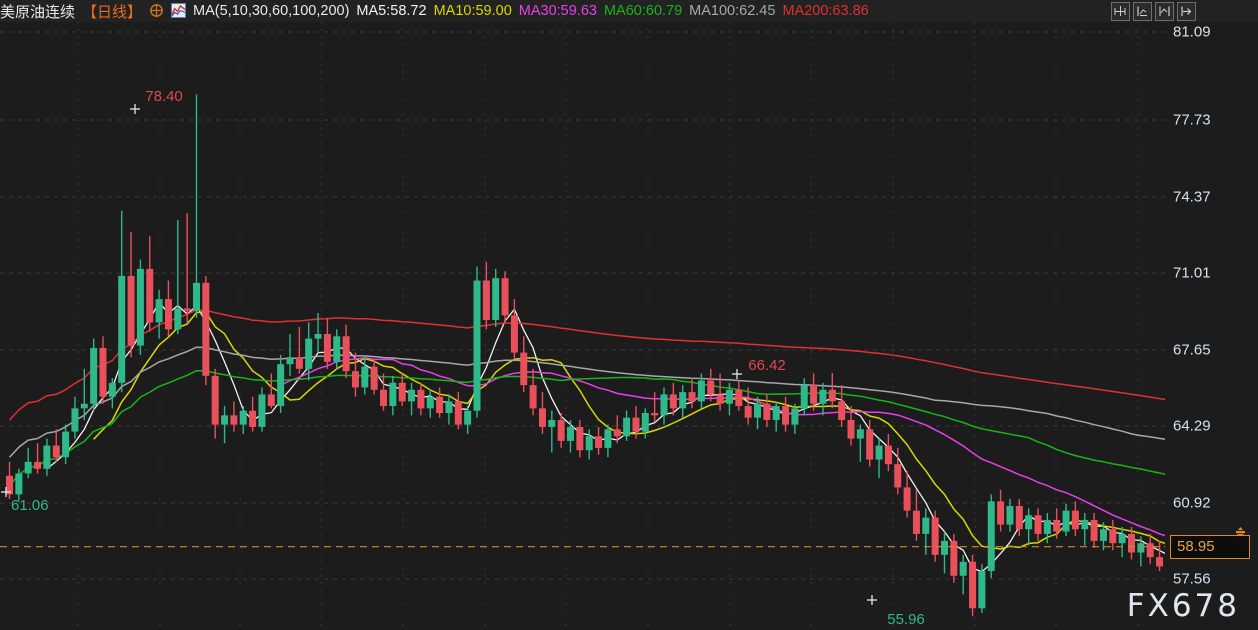 This screenshot has width=1258, height=630. Describe the element at coordinates (767, 365) in the screenshot. I see `mid-label: 66.42` at that location.